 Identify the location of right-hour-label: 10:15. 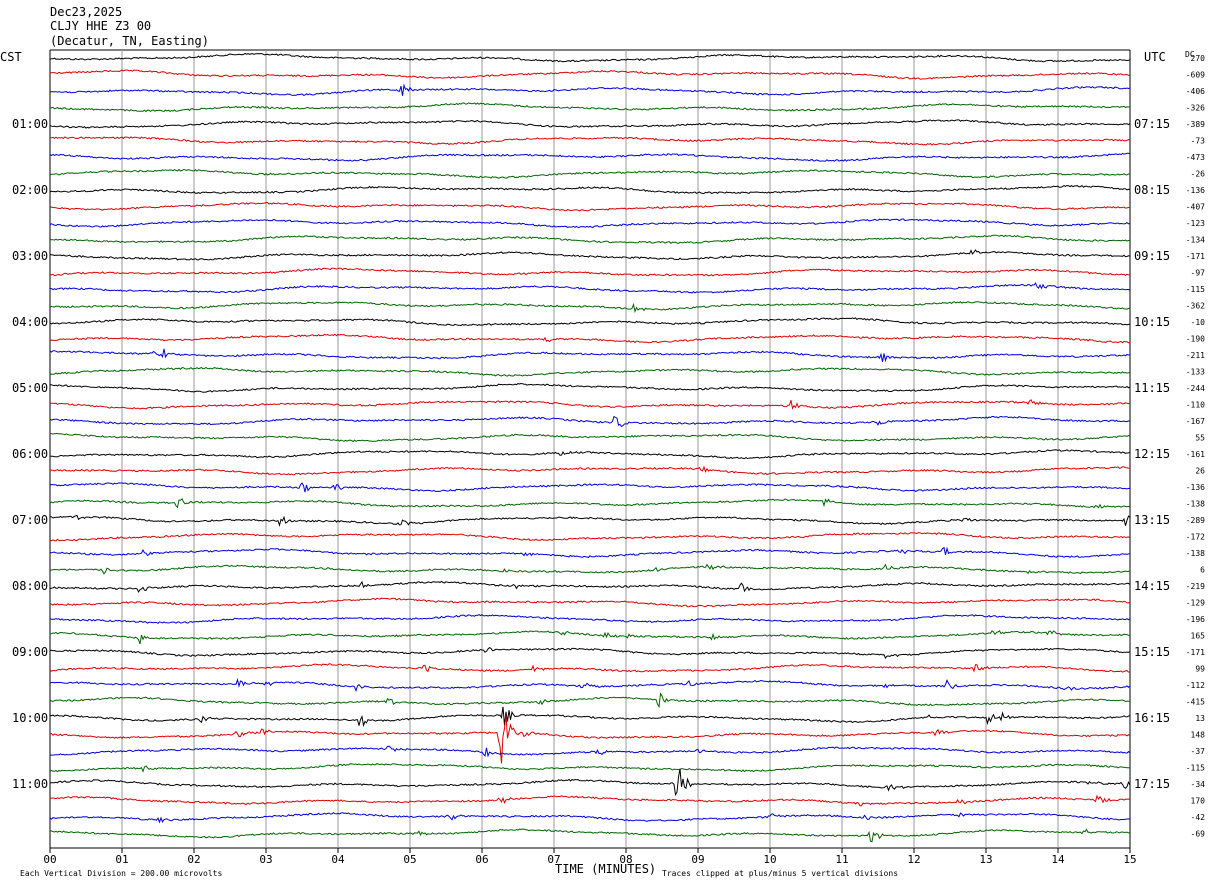
(1152, 322).